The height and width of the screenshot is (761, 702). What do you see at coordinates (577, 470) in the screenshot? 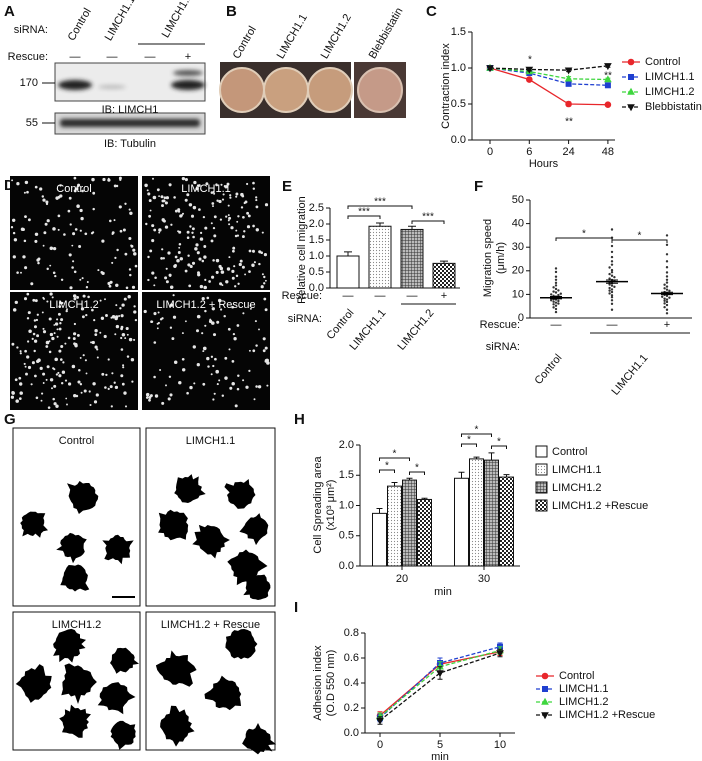
I see `legend-label: LIMCH1.1` at bounding box center [577, 470].